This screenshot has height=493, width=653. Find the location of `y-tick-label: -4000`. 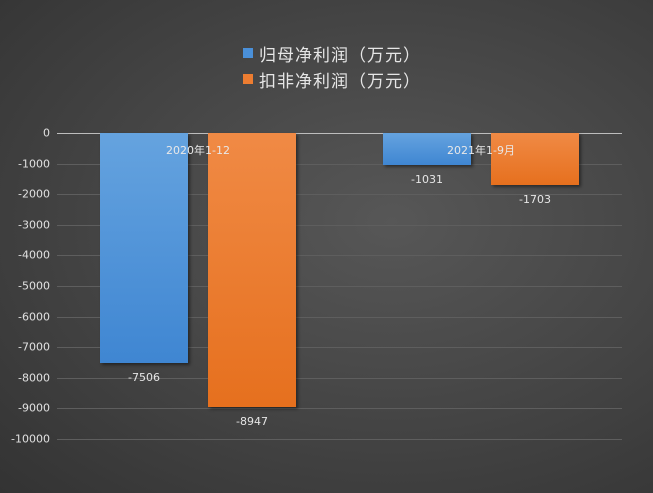

y-tick-label: -4000 is located at coordinates (34, 255).